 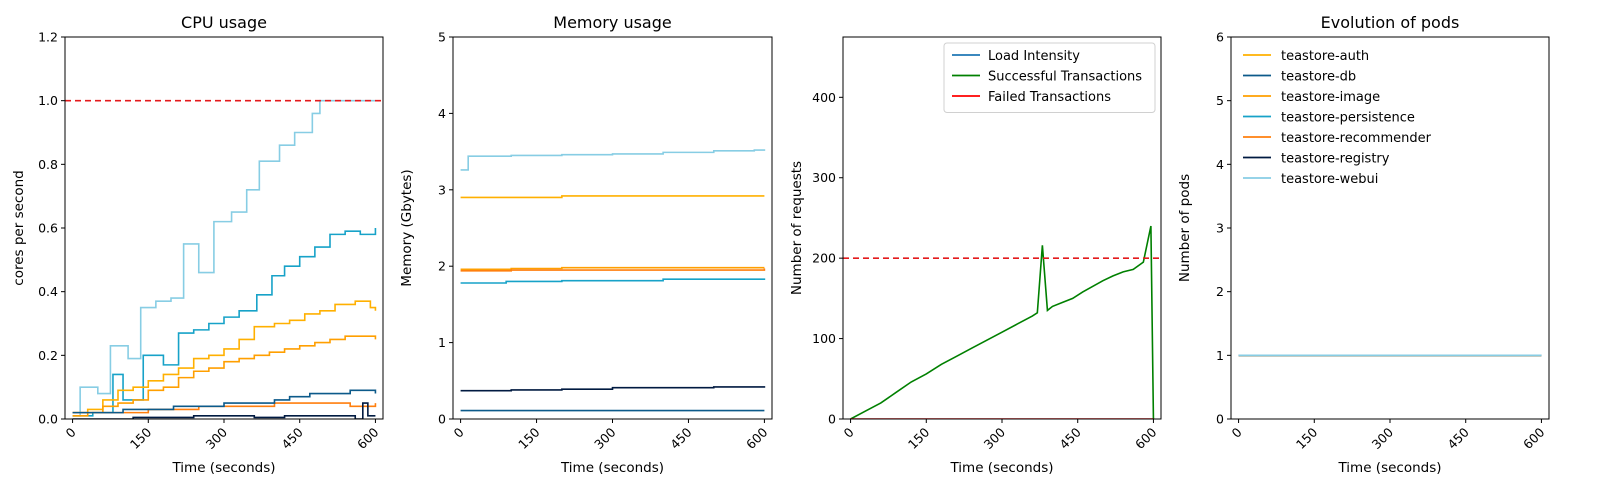 What do you see at coordinates (1329, 179) in the screenshot?
I see `legend-label: teastore-webui` at bounding box center [1329, 179].